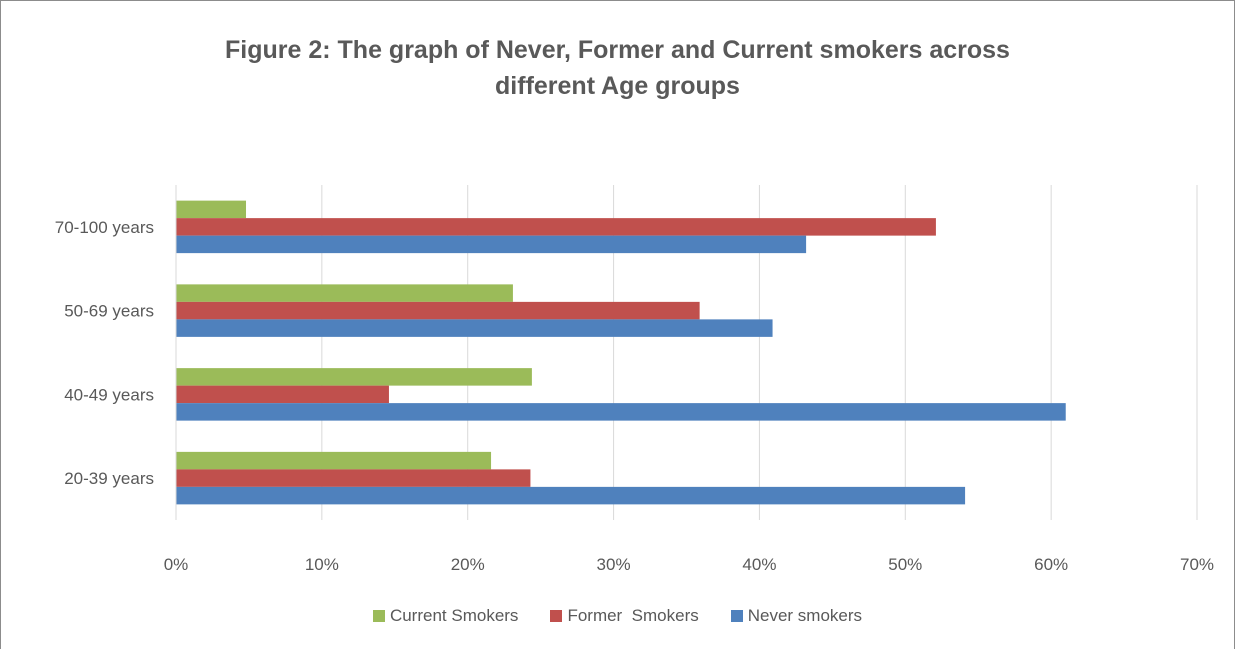 The image size is (1235, 649). Describe the element at coordinates (334, 460) in the screenshot. I see `bar-current-smokers-20-39-years` at that location.